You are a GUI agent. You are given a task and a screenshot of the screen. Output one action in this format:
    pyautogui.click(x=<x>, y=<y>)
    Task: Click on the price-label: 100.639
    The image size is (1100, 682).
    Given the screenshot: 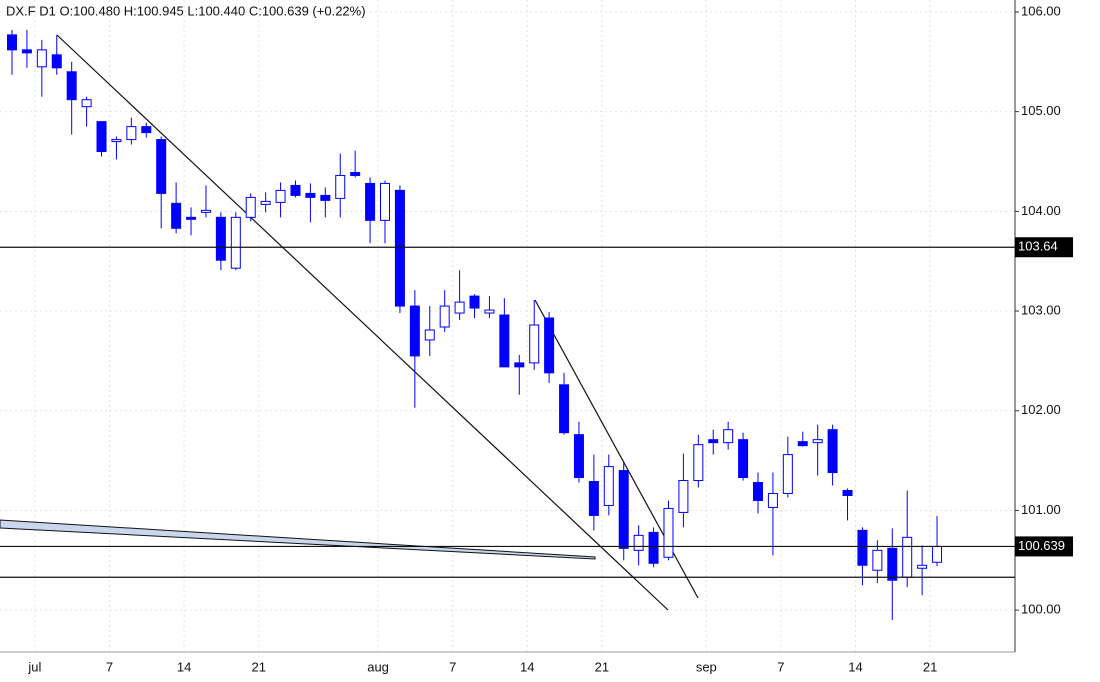 What is the action you would take?
    pyautogui.click(x=1041, y=545)
    